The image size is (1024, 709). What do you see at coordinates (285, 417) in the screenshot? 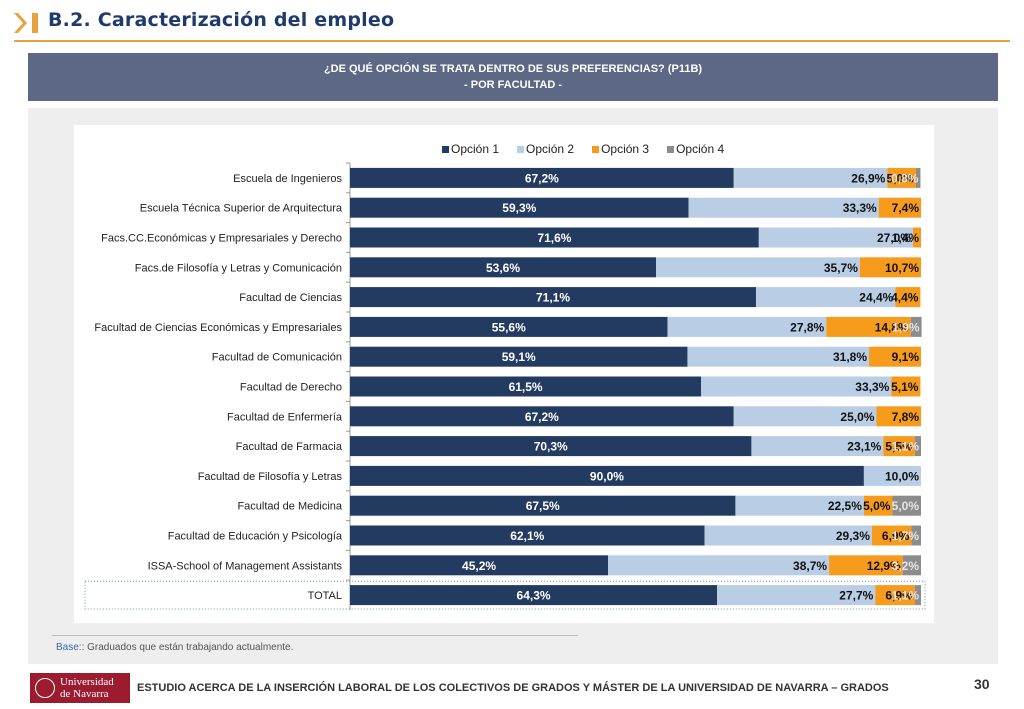
I see `category-label: Facultad de Enfermería` at bounding box center [285, 417].